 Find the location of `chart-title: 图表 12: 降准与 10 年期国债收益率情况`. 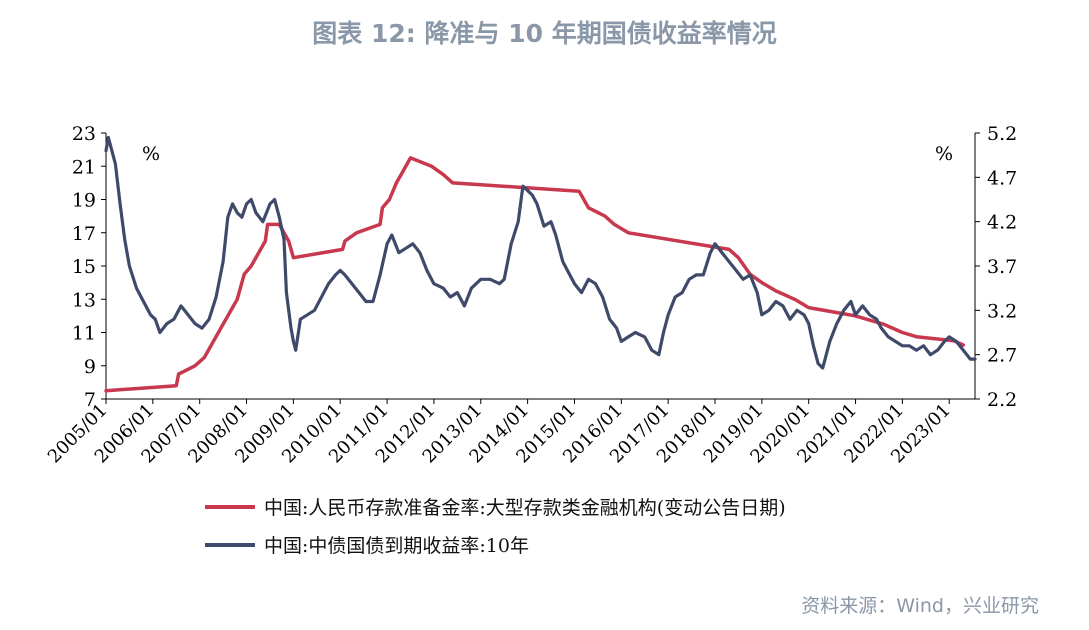

chart-title: 图表 12: 降准与 10 年期国债收益率情况 is located at coordinates (544, 33).